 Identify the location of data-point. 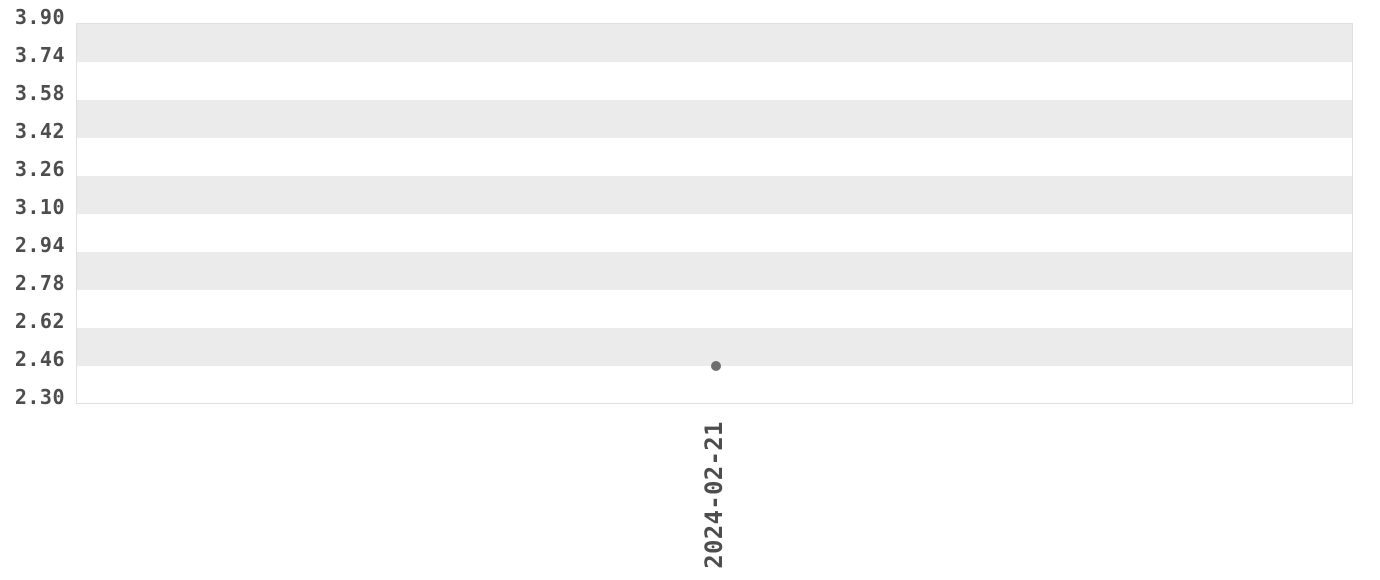
(715, 366).